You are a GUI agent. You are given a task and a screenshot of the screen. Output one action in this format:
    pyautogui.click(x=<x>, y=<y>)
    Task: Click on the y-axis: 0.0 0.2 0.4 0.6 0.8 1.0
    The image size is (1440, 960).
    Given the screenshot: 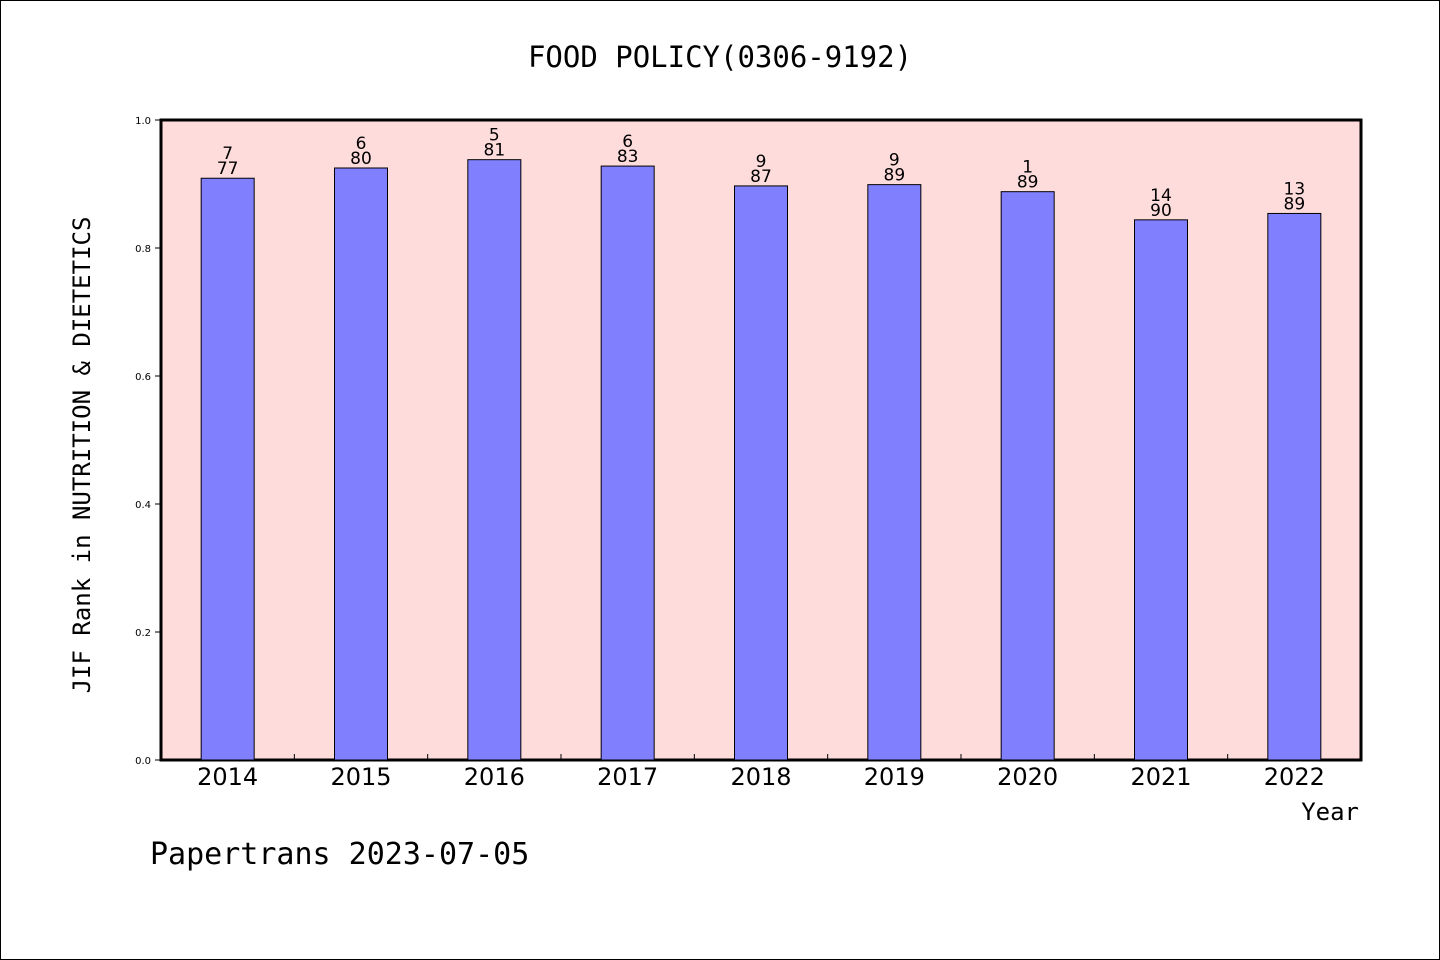 What is the action you would take?
    pyautogui.click(x=148, y=441)
    